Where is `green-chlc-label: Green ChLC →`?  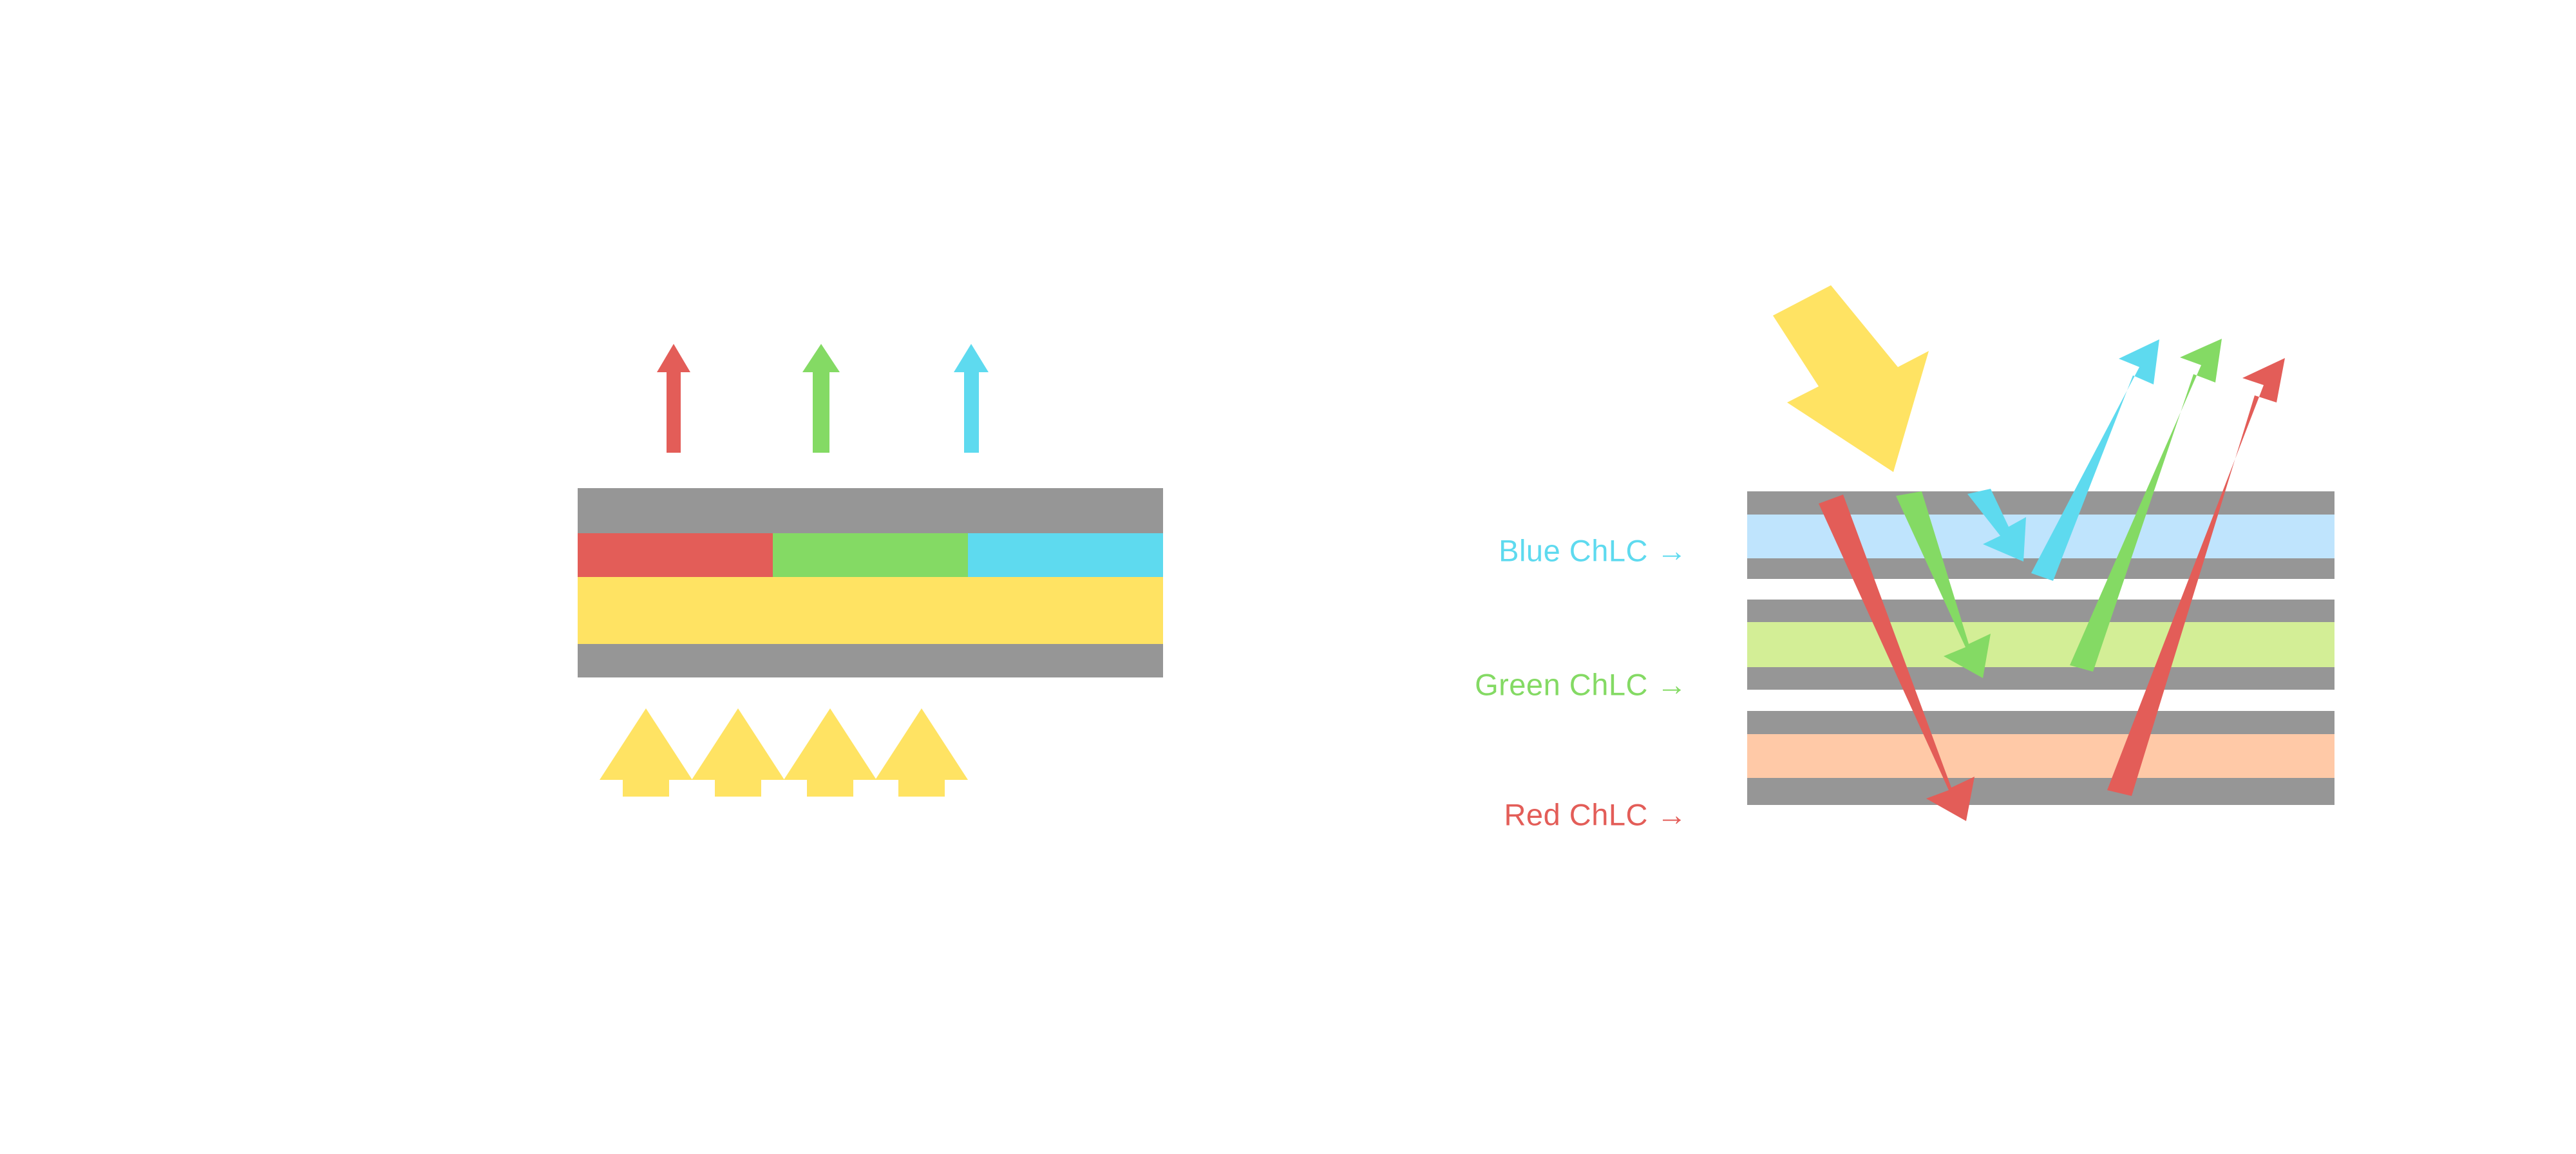
green-chlc-label: Green ChLC → is located at coordinates (1536, 685).